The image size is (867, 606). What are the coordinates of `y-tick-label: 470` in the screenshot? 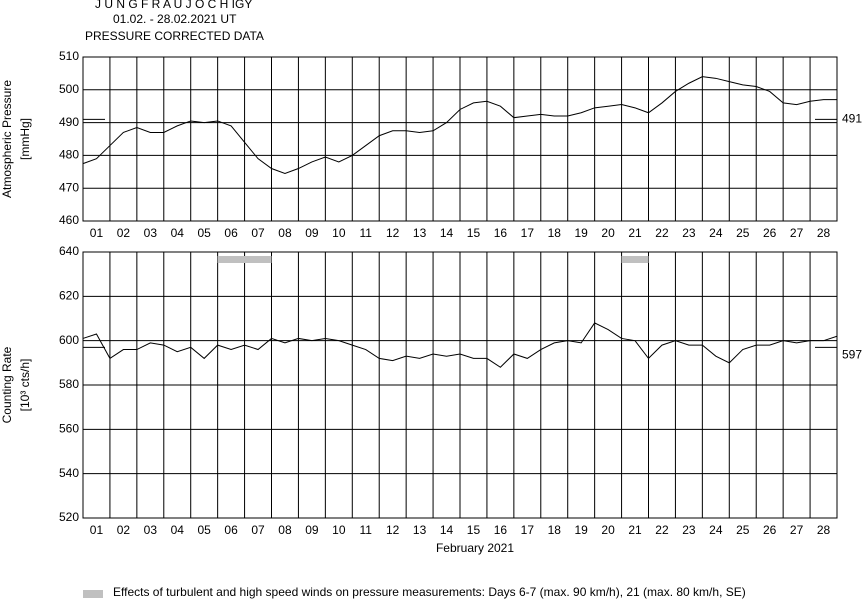 It's located at (69, 187).